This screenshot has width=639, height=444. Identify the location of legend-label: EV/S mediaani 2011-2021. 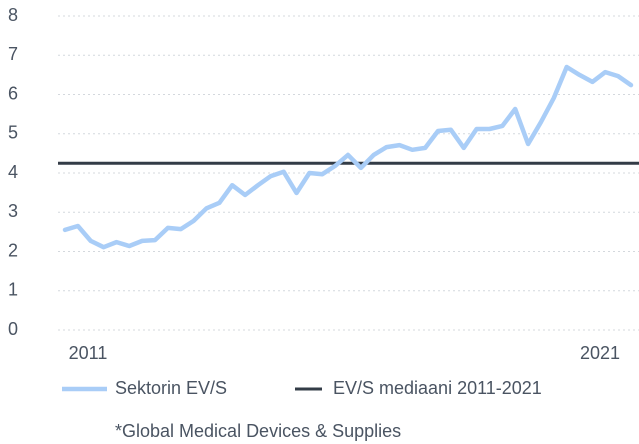
(437, 388).